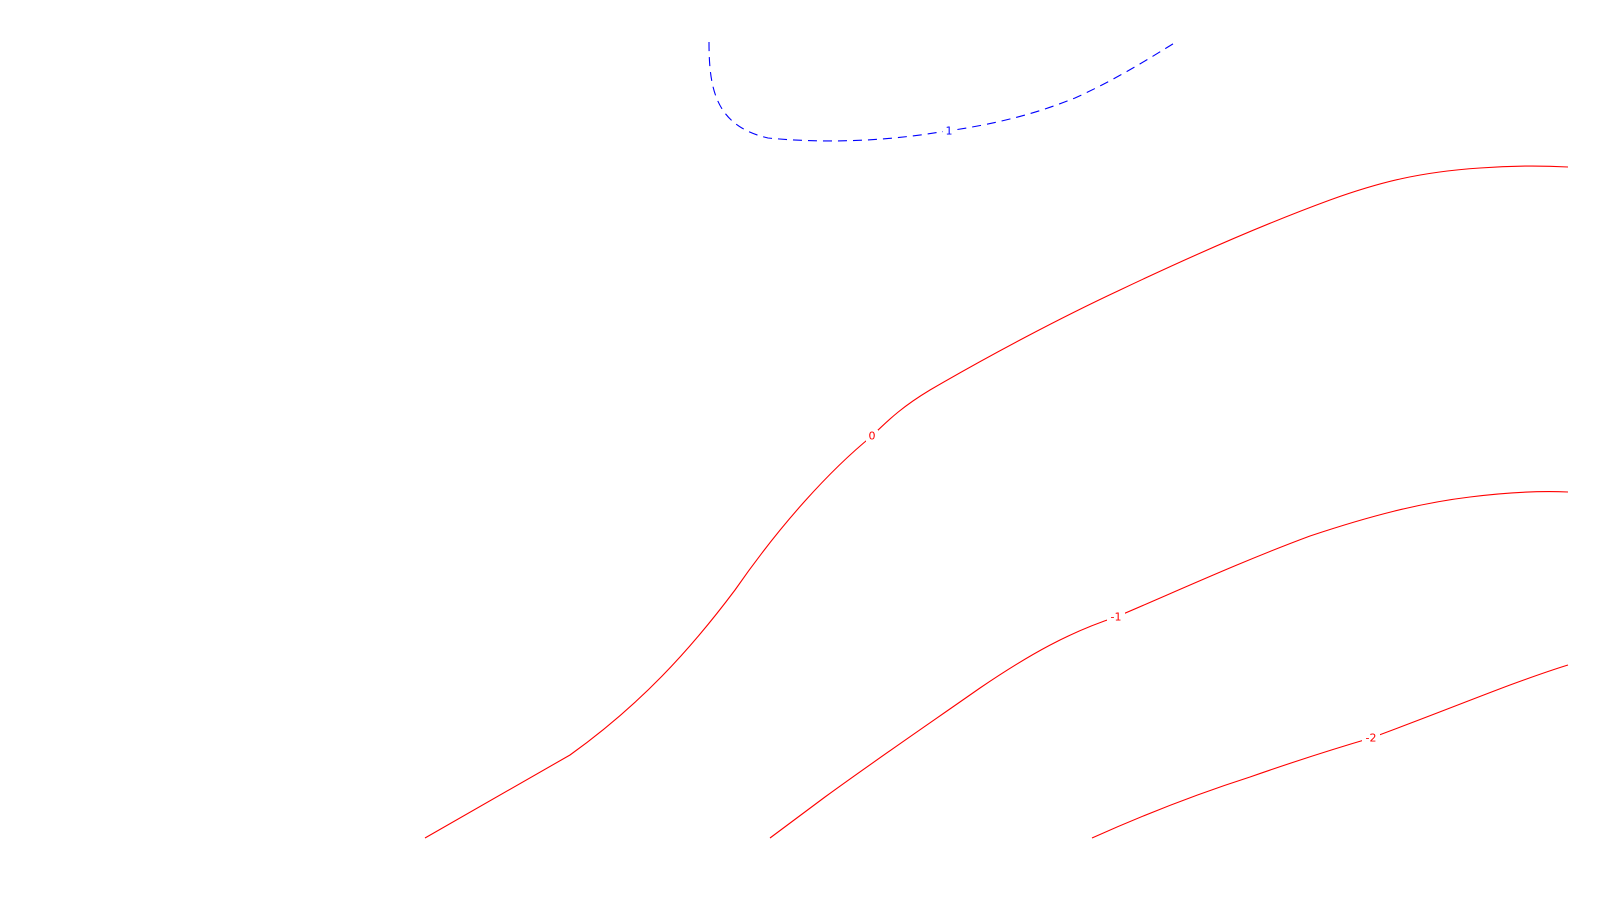 The width and height of the screenshot is (1600, 900). I want to click on contour-label: 0, so click(872, 436).